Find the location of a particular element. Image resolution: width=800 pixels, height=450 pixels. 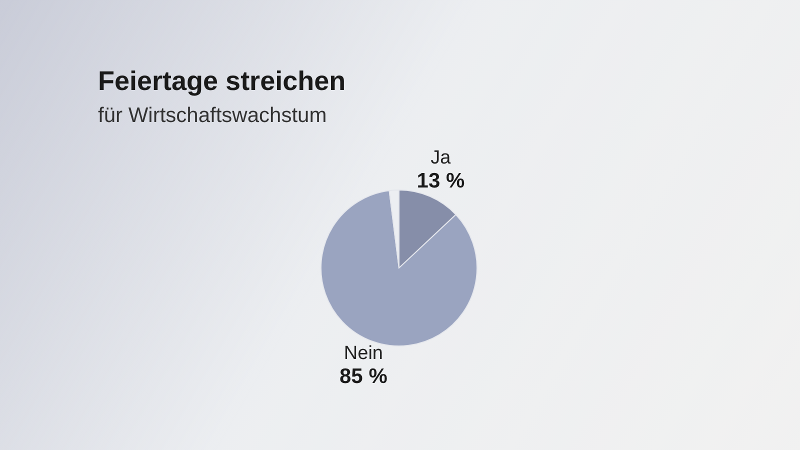

data-label: 85 % is located at coordinates (363, 376).